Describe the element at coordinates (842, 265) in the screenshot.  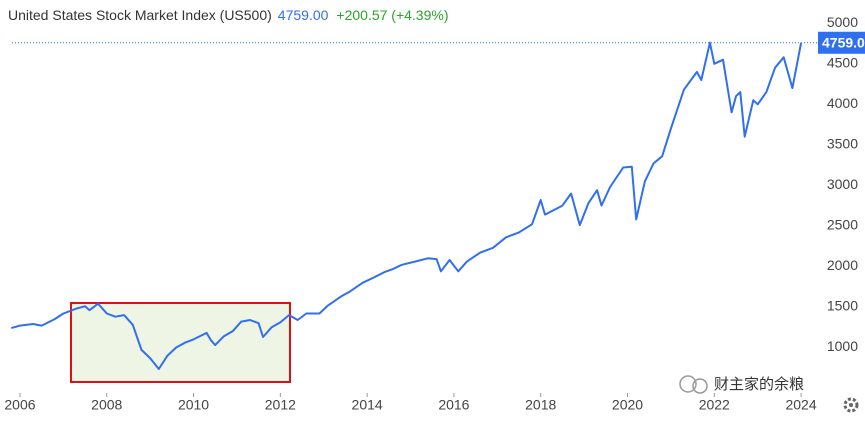
I see `y-tick-label: 2000` at that location.